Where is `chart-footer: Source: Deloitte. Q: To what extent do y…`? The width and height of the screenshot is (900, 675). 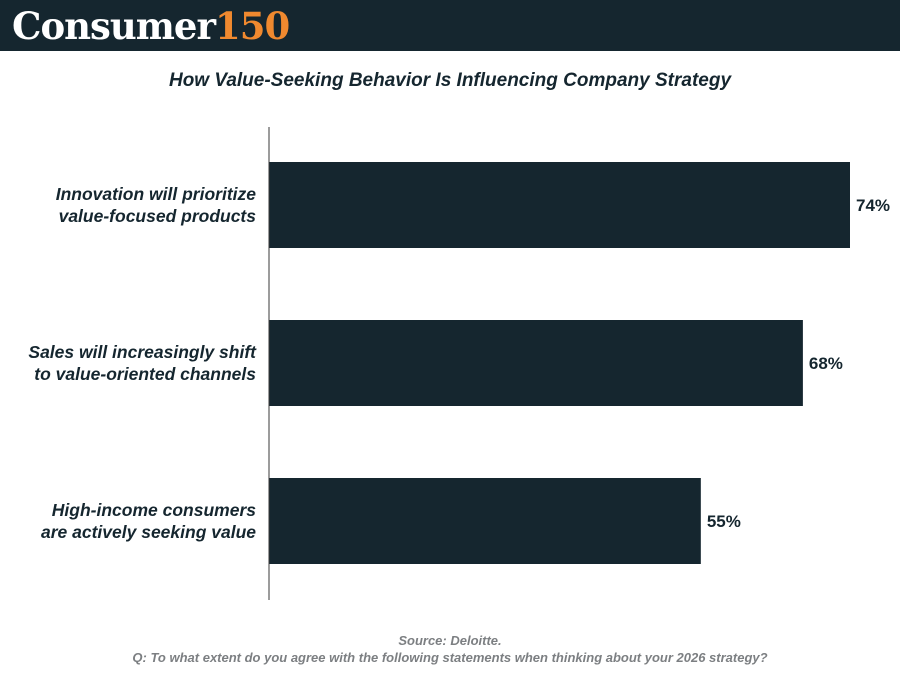 chart-footer: Source: Deloitte. Q: To what extent do y… is located at coordinates (450, 649).